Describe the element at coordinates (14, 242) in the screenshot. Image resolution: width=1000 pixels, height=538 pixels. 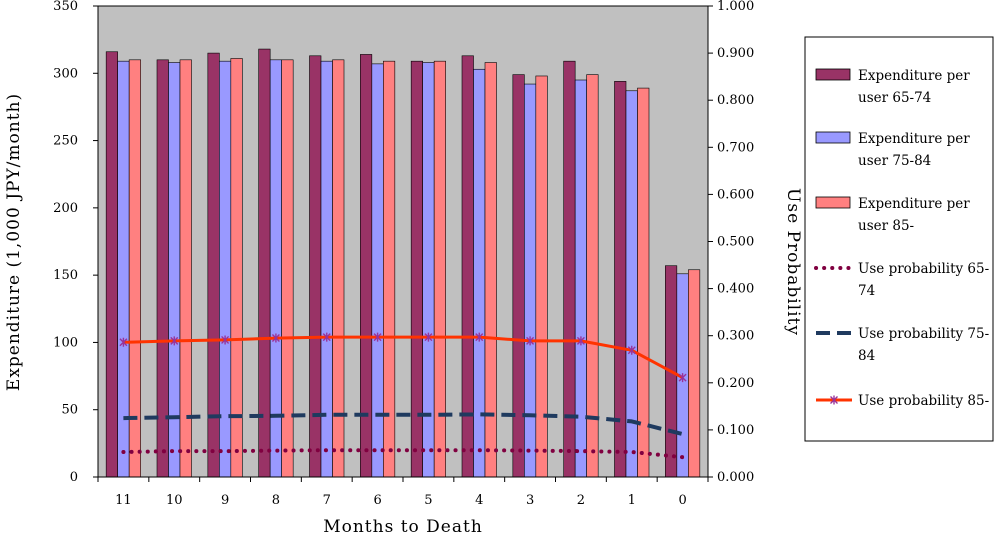
I see `y-axis-title: Expenditure (1,000 JPY/month)` at that location.